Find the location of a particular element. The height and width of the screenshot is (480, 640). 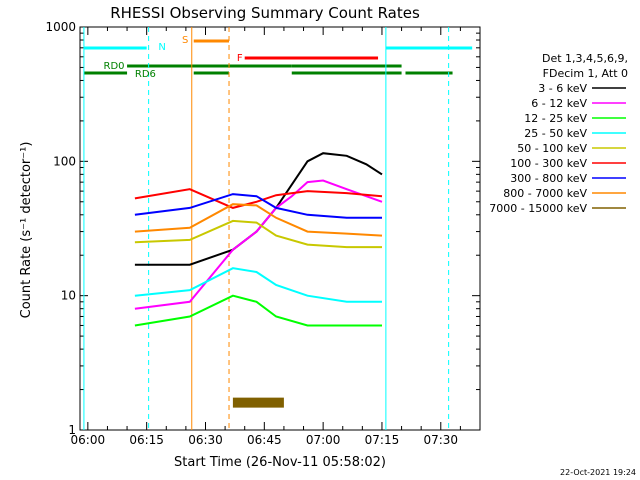

legend-label: 100 - 300 keV is located at coordinates (548, 163).